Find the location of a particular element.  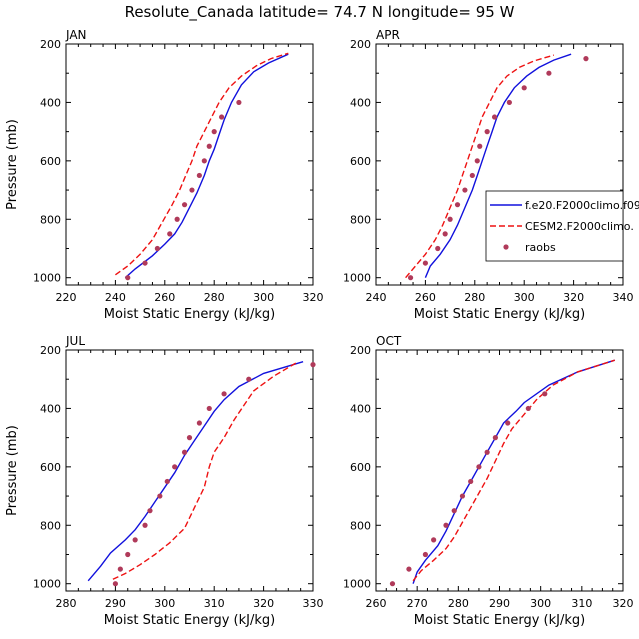

x-tick-label: 220 is located at coordinates (66, 297).